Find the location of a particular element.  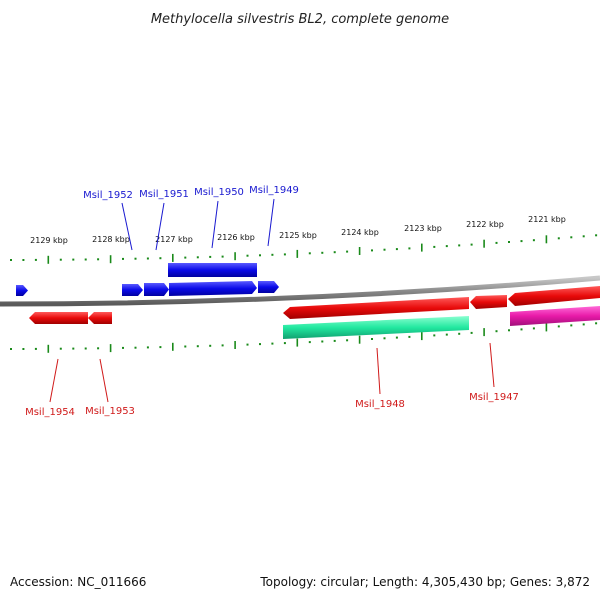

ruler-label: 2125 kbp is located at coordinates (298, 235).